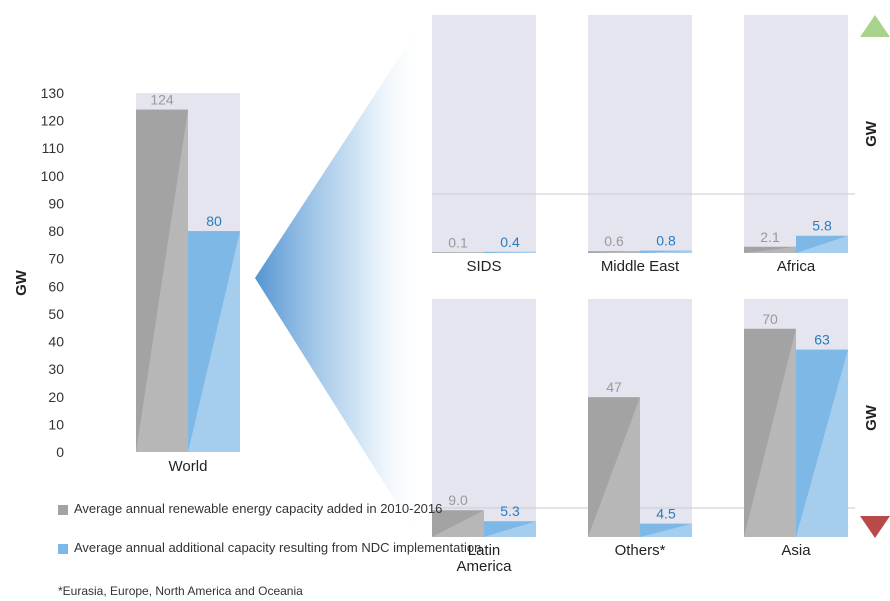 This screenshot has height=601, width=890. What do you see at coordinates (63, 549) in the screenshot?
I see `legend-swatch-ndc` at bounding box center [63, 549].